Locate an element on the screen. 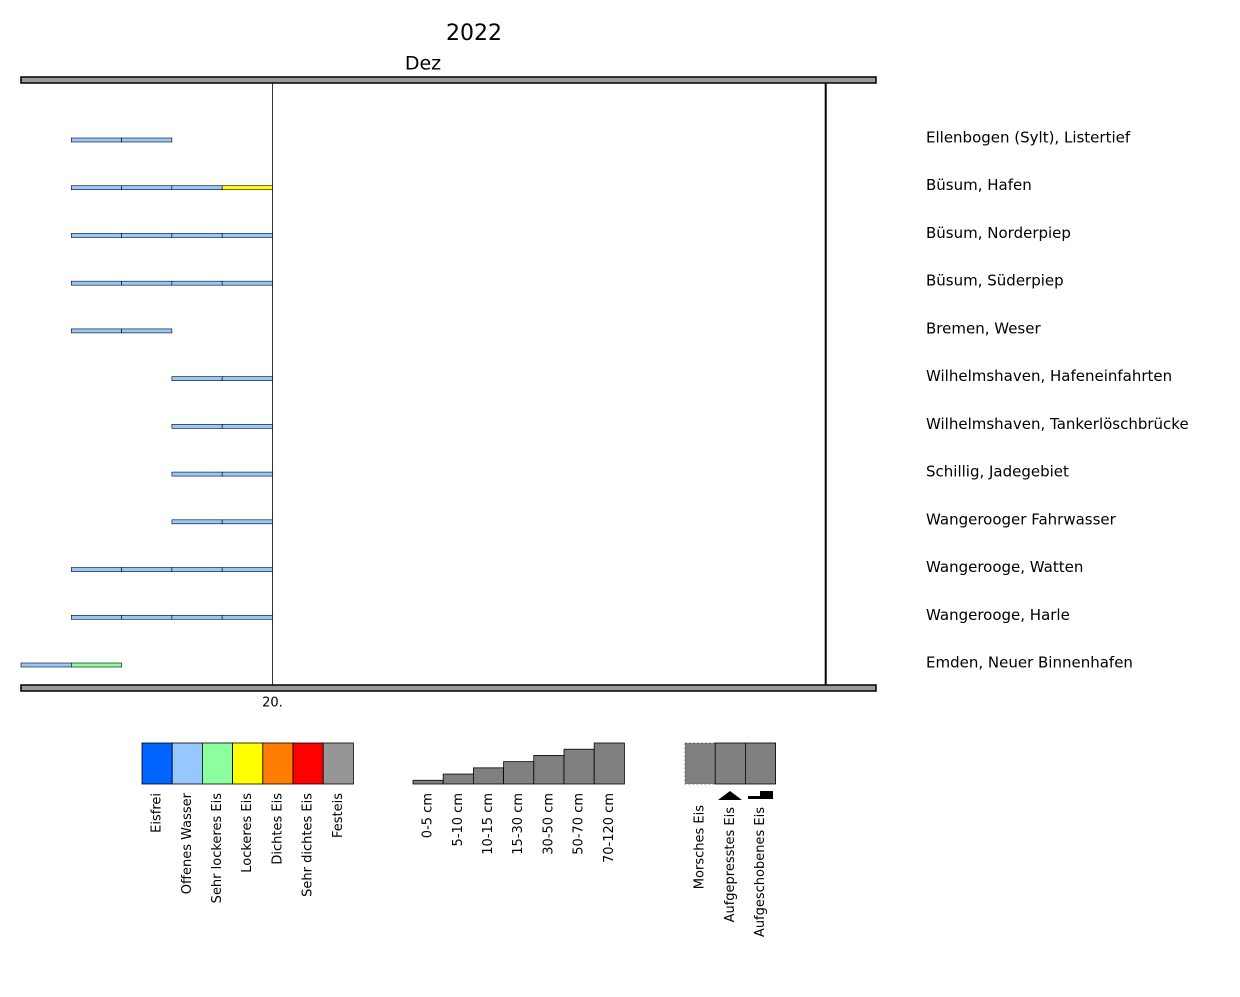  station-label: Wilhelmshaven, Hafeneinfahrten is located at coordinates (1049, 376).